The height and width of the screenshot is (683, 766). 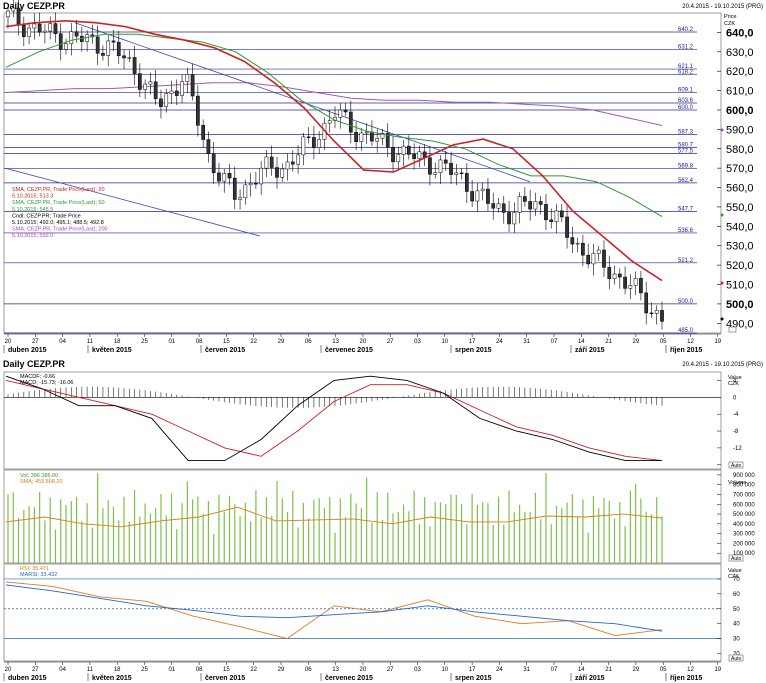 I want to click on level-label: 536.6, so click(x=686, y=231).